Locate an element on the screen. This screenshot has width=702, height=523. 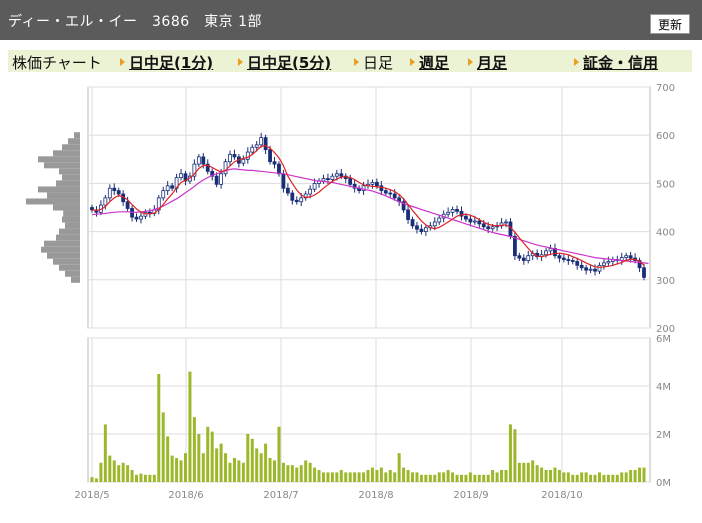
nav-intraday-1min: 日中足(1分) is located at coordinates (166, 62).